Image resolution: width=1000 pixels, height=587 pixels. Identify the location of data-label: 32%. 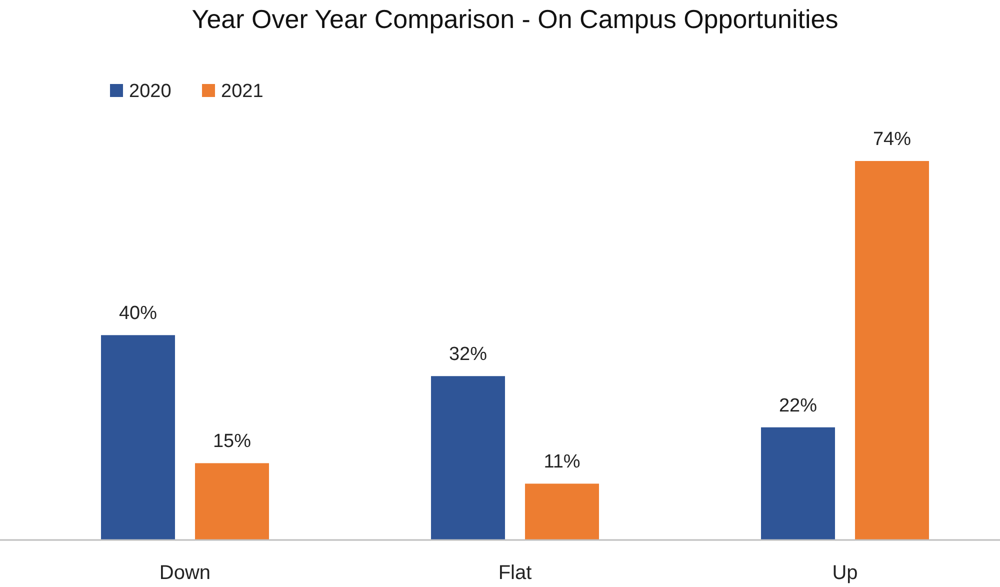
(468, 355).